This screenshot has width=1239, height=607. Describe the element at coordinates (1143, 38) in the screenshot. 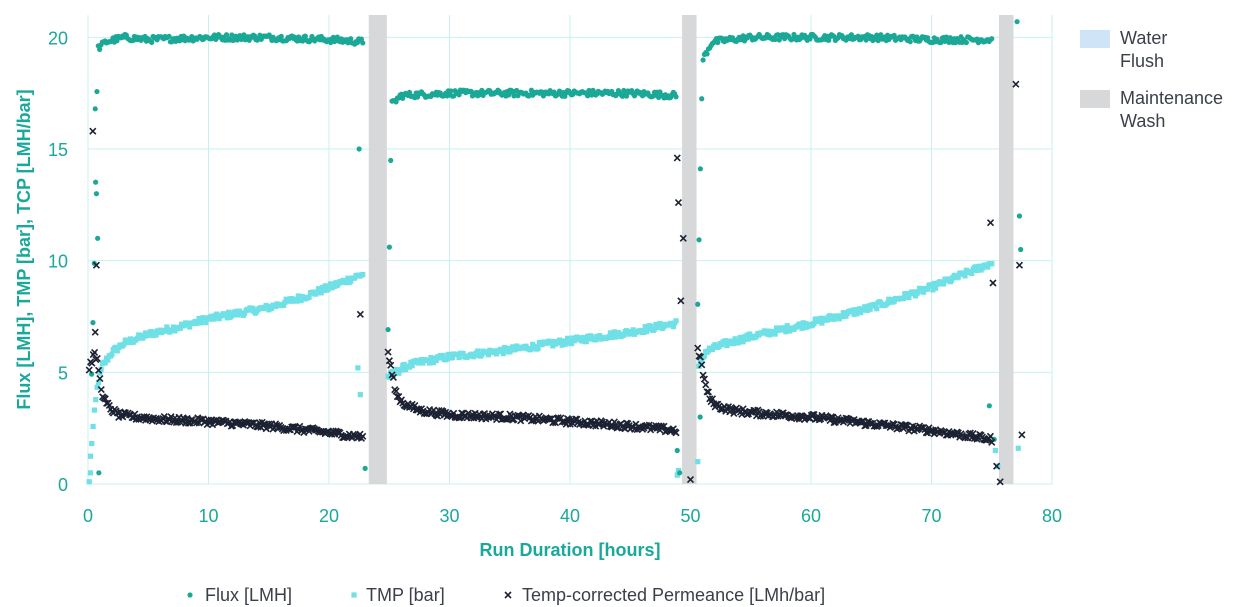

I see `band-legend-label: Water` at that location.